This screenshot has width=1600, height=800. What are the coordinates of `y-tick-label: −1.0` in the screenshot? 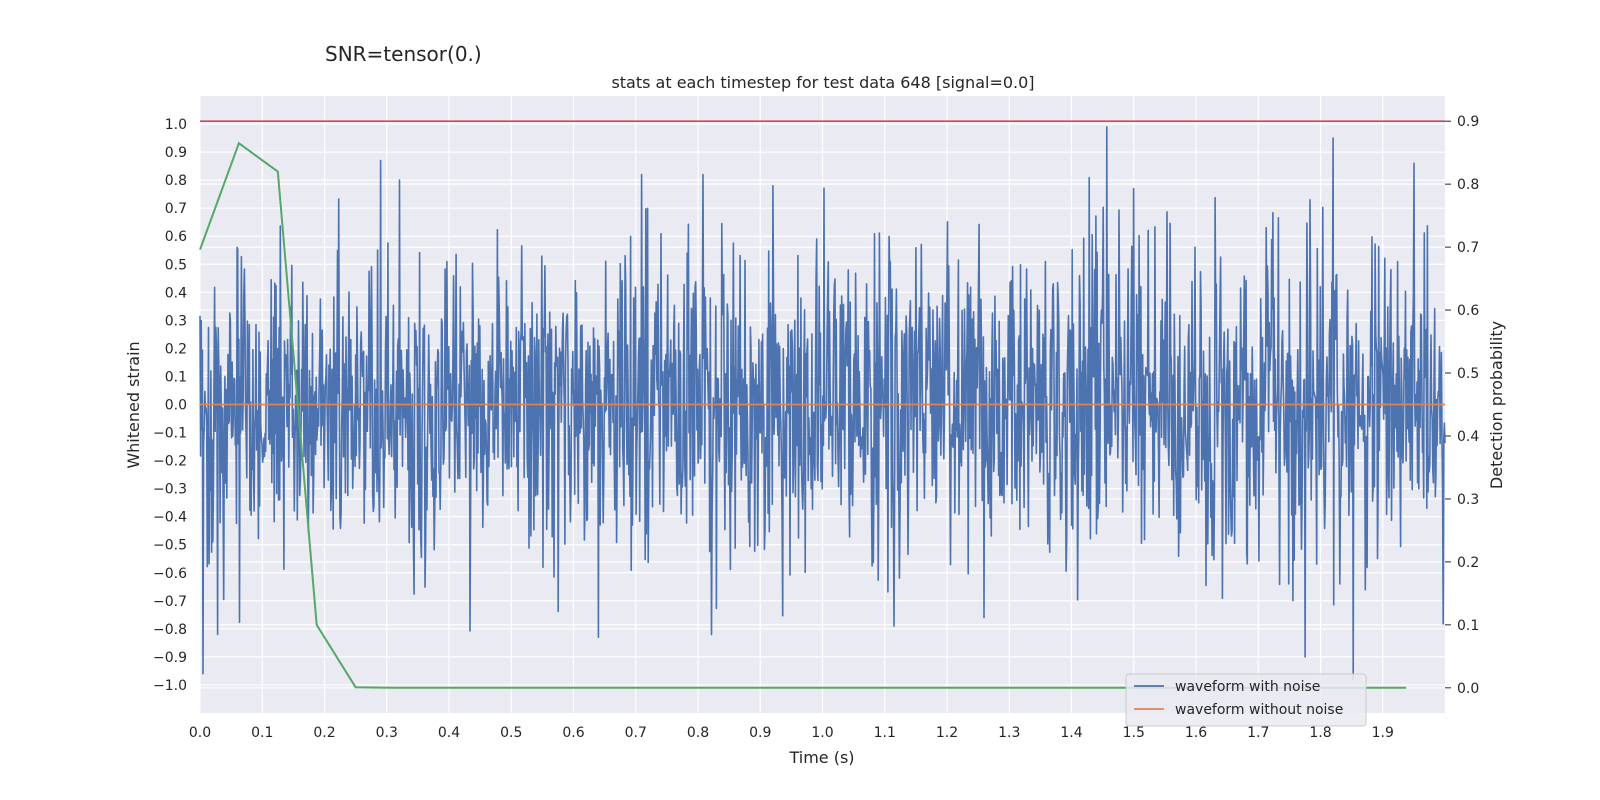 It's located at (170, 686).